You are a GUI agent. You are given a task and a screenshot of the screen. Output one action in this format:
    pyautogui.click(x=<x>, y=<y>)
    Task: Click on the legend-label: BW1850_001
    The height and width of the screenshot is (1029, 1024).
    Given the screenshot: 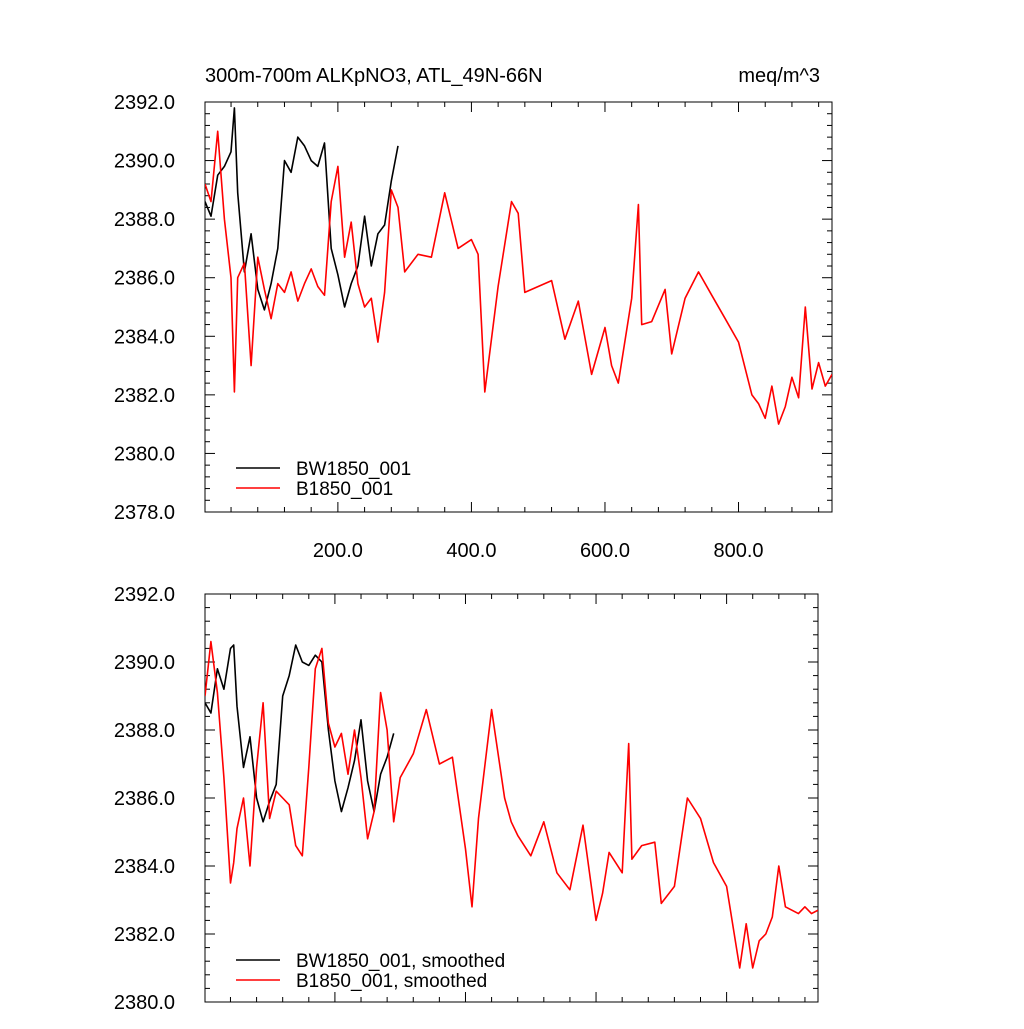 What is the action you would take?
    pyautogui.click(x=353, y=469)
    